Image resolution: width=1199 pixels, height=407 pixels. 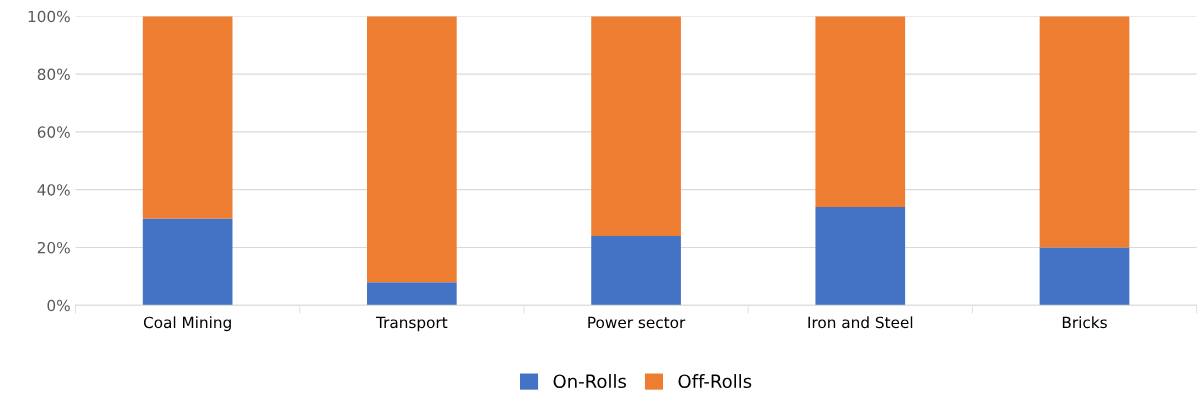 What do you see at coordinates (1084, 322) in the screenshot?
I see `x-tick-label: Bricks` at bounding box center [1084, 322].